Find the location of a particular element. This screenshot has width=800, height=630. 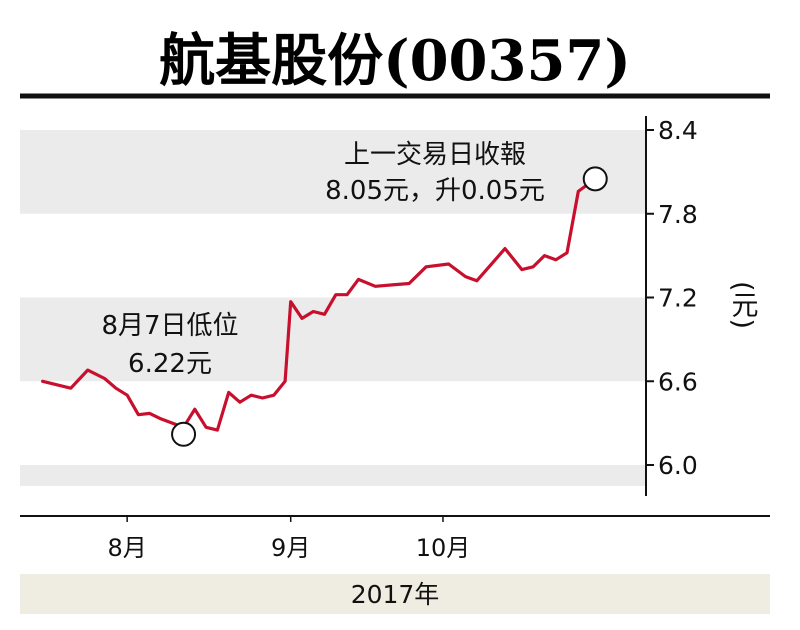

y-tick-label: 6.0 is located at coordinates (678, 465).